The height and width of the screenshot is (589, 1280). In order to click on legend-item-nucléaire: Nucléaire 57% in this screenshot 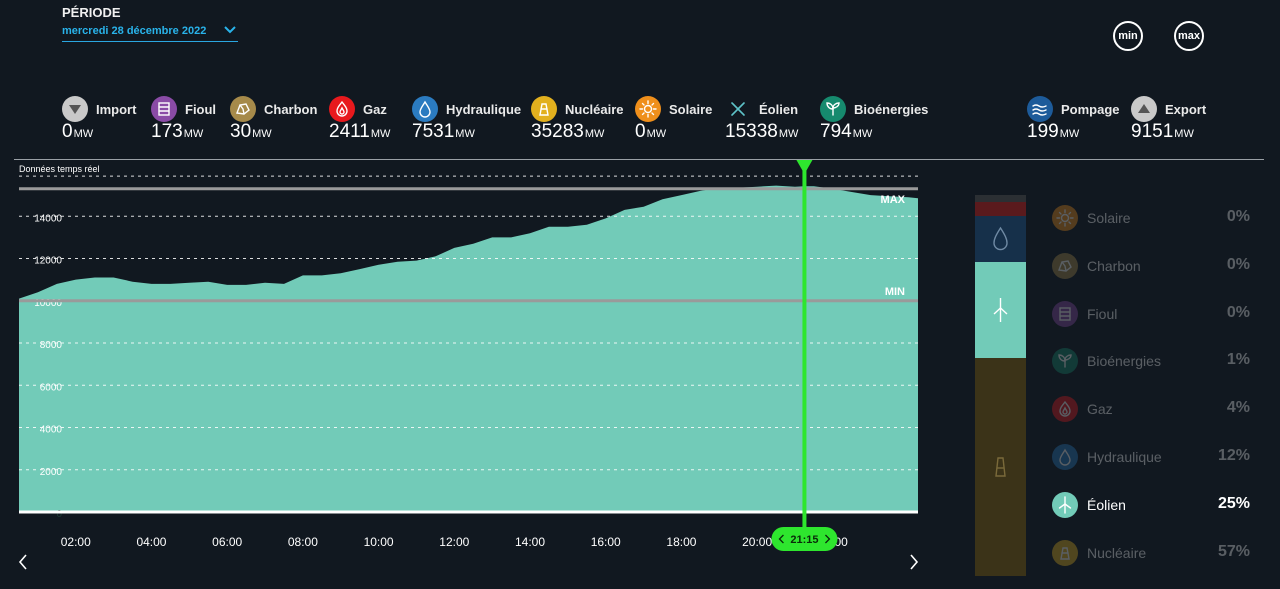, I will do `click(1152, 552)`.